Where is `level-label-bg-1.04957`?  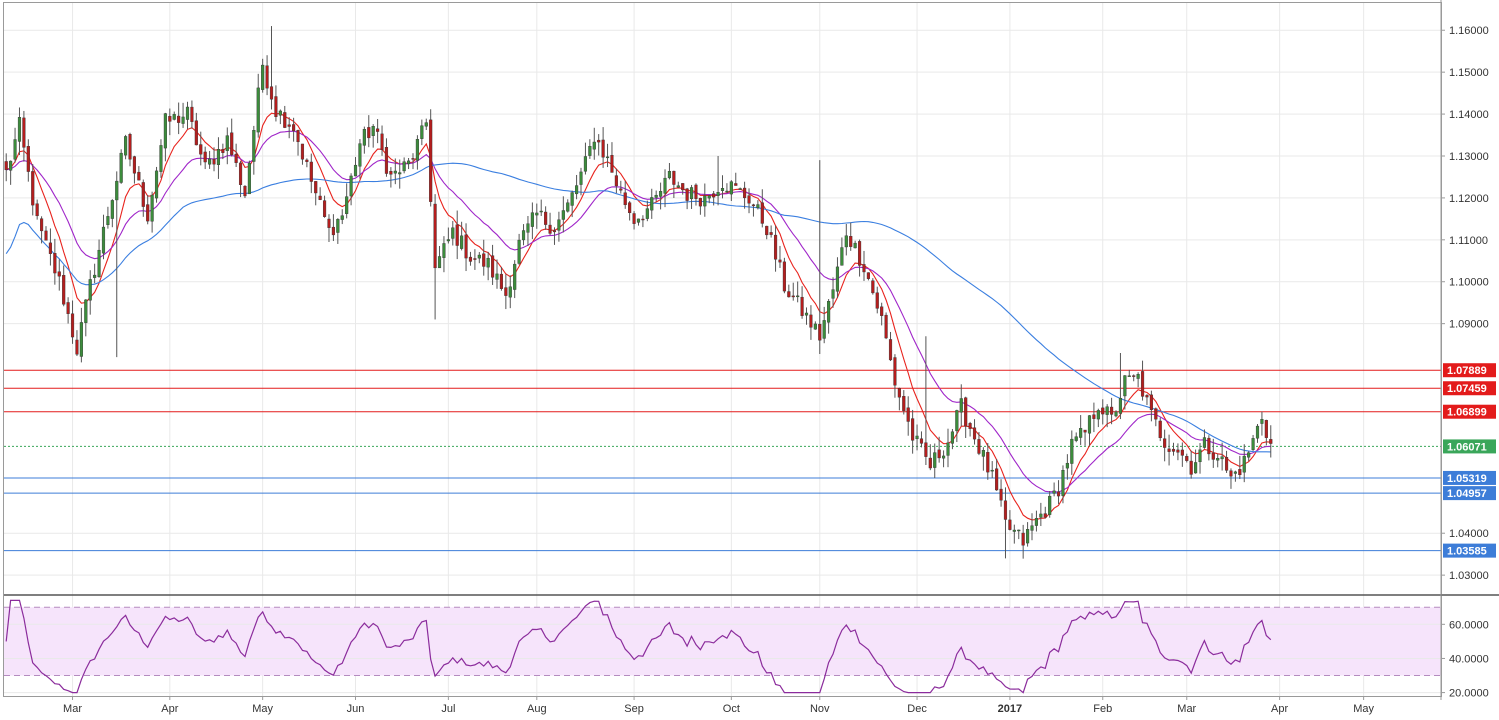 level-label-bg-1.04957 is located at coordinates (1469, 493).